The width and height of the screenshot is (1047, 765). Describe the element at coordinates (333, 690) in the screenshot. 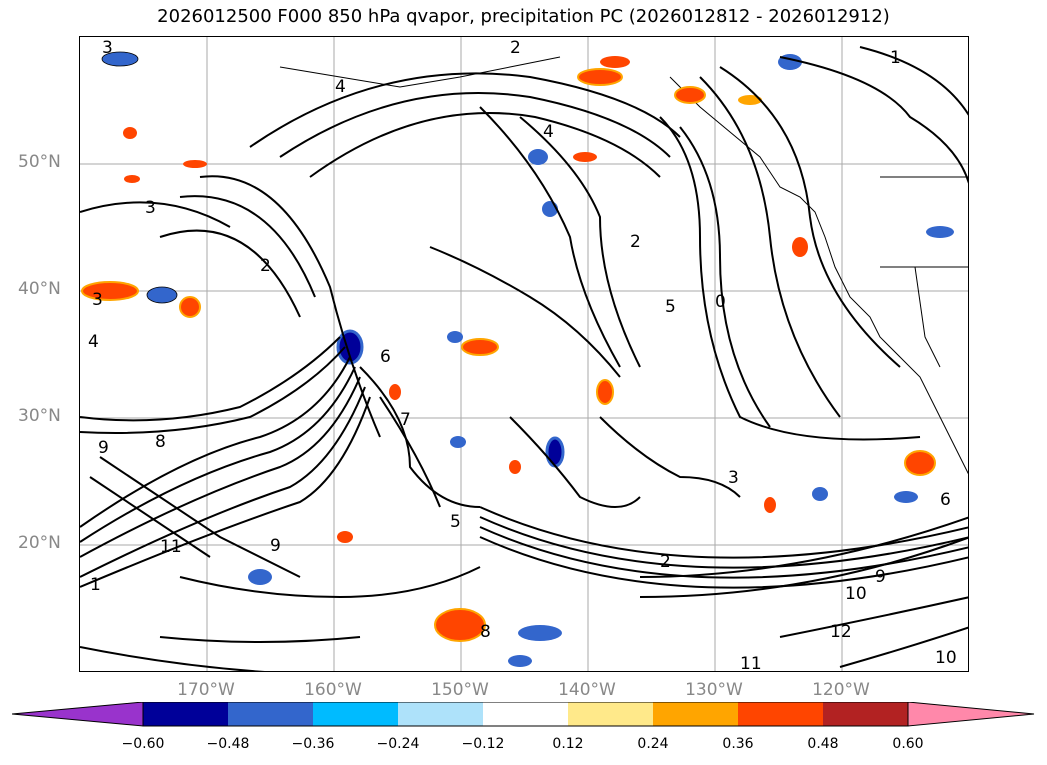

I see `lon-label-160w: 160°W` at that location.